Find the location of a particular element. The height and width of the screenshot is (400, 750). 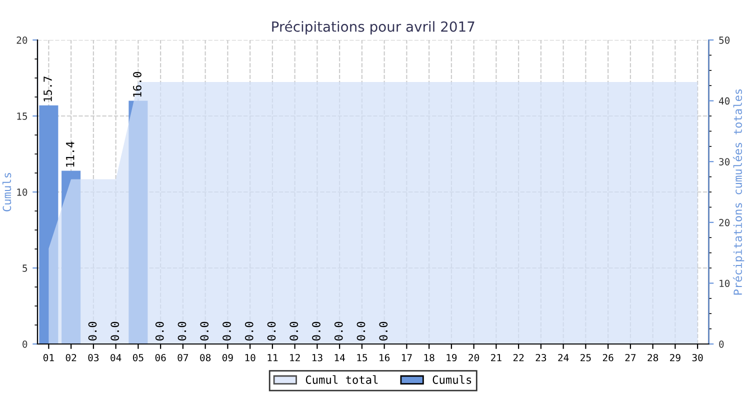

x-tick-label: 25 is located at coordinates (585, 358).